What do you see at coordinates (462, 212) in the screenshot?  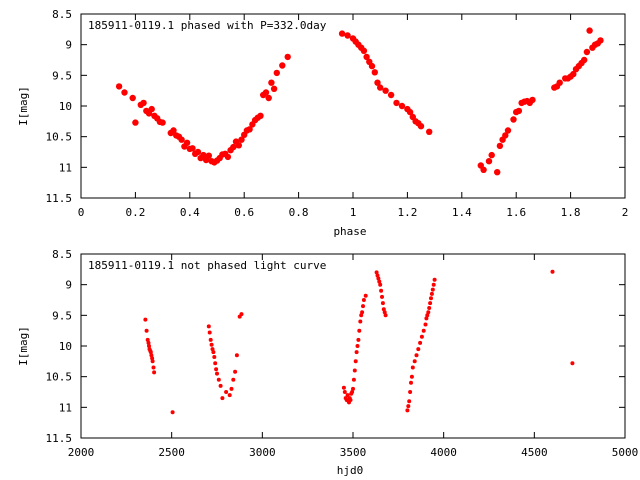 I see `x-tick-label: 1.4` at bounding box center [462, 212].